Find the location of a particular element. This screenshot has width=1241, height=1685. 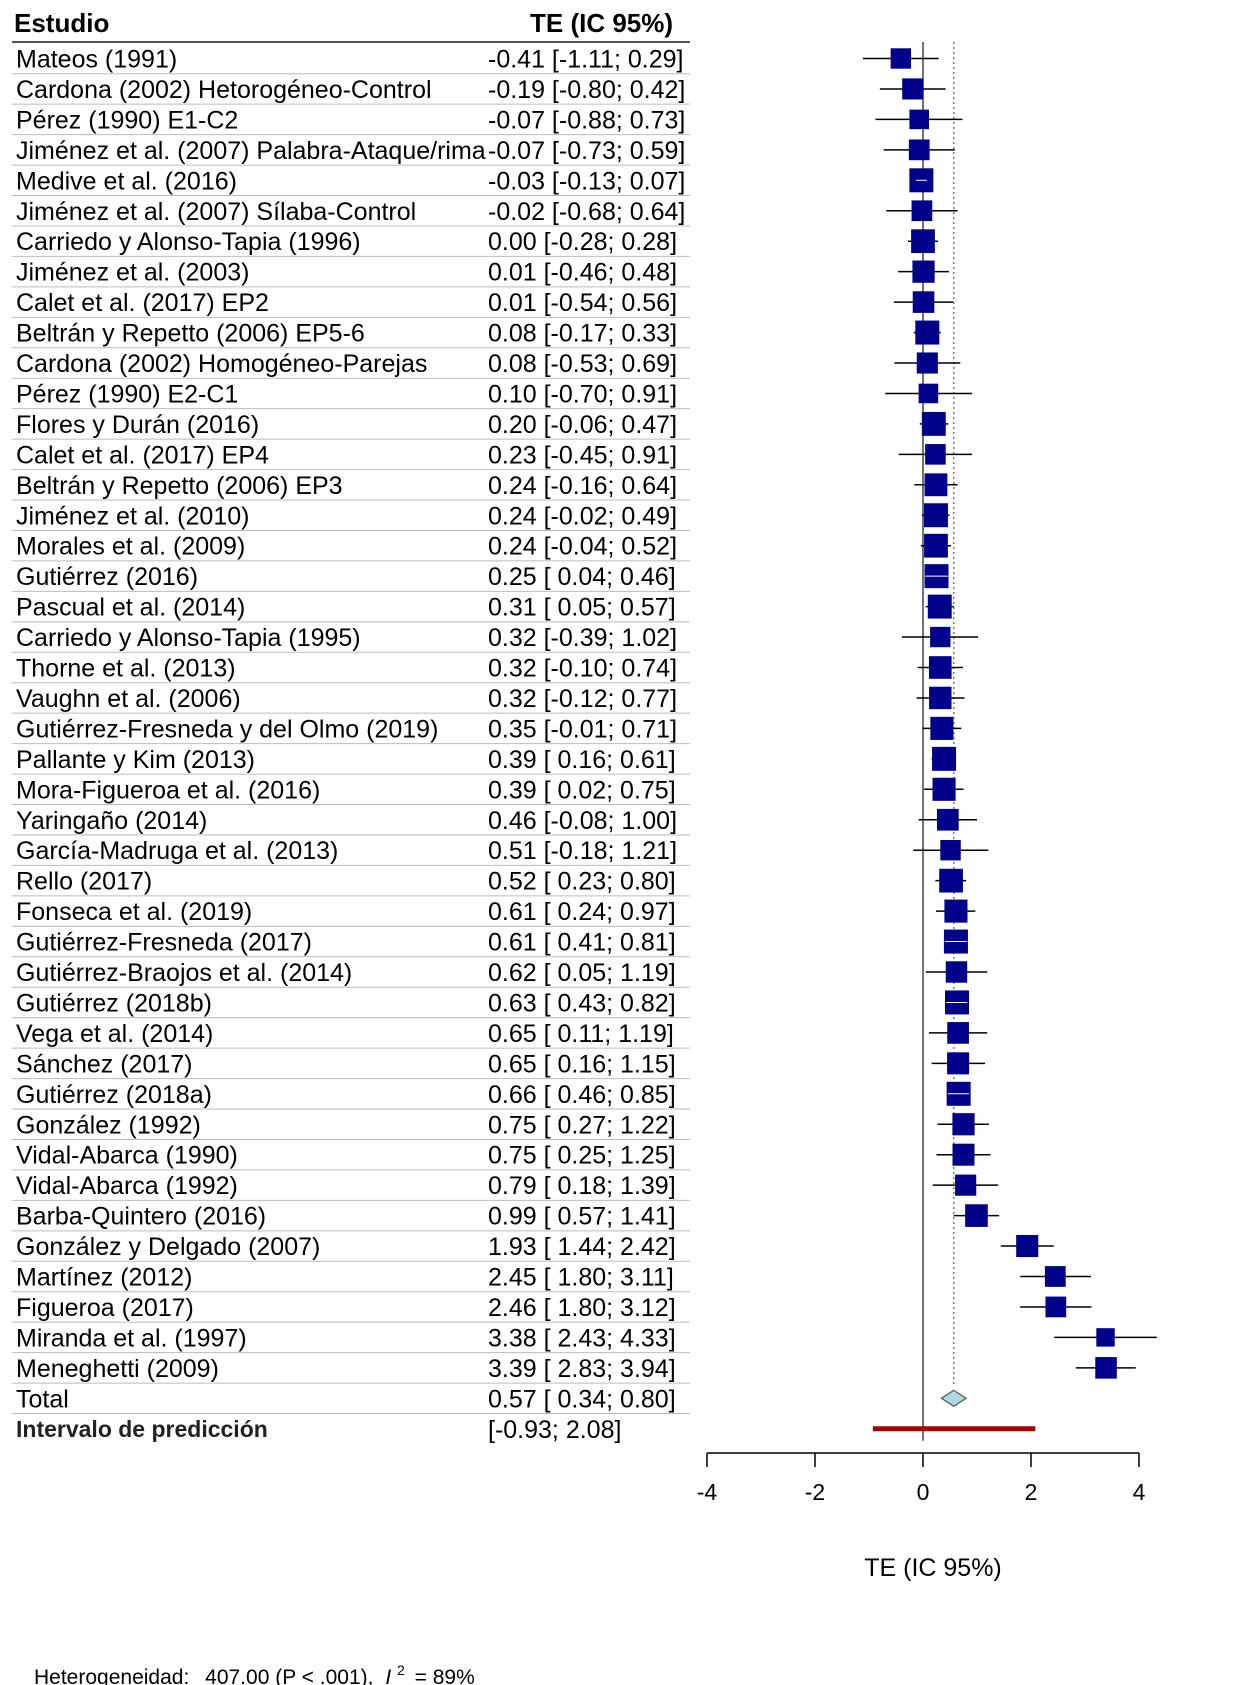

study-effect-ci: -0.07 [-0.73; 0.59] is located at coordinates (586, 151).